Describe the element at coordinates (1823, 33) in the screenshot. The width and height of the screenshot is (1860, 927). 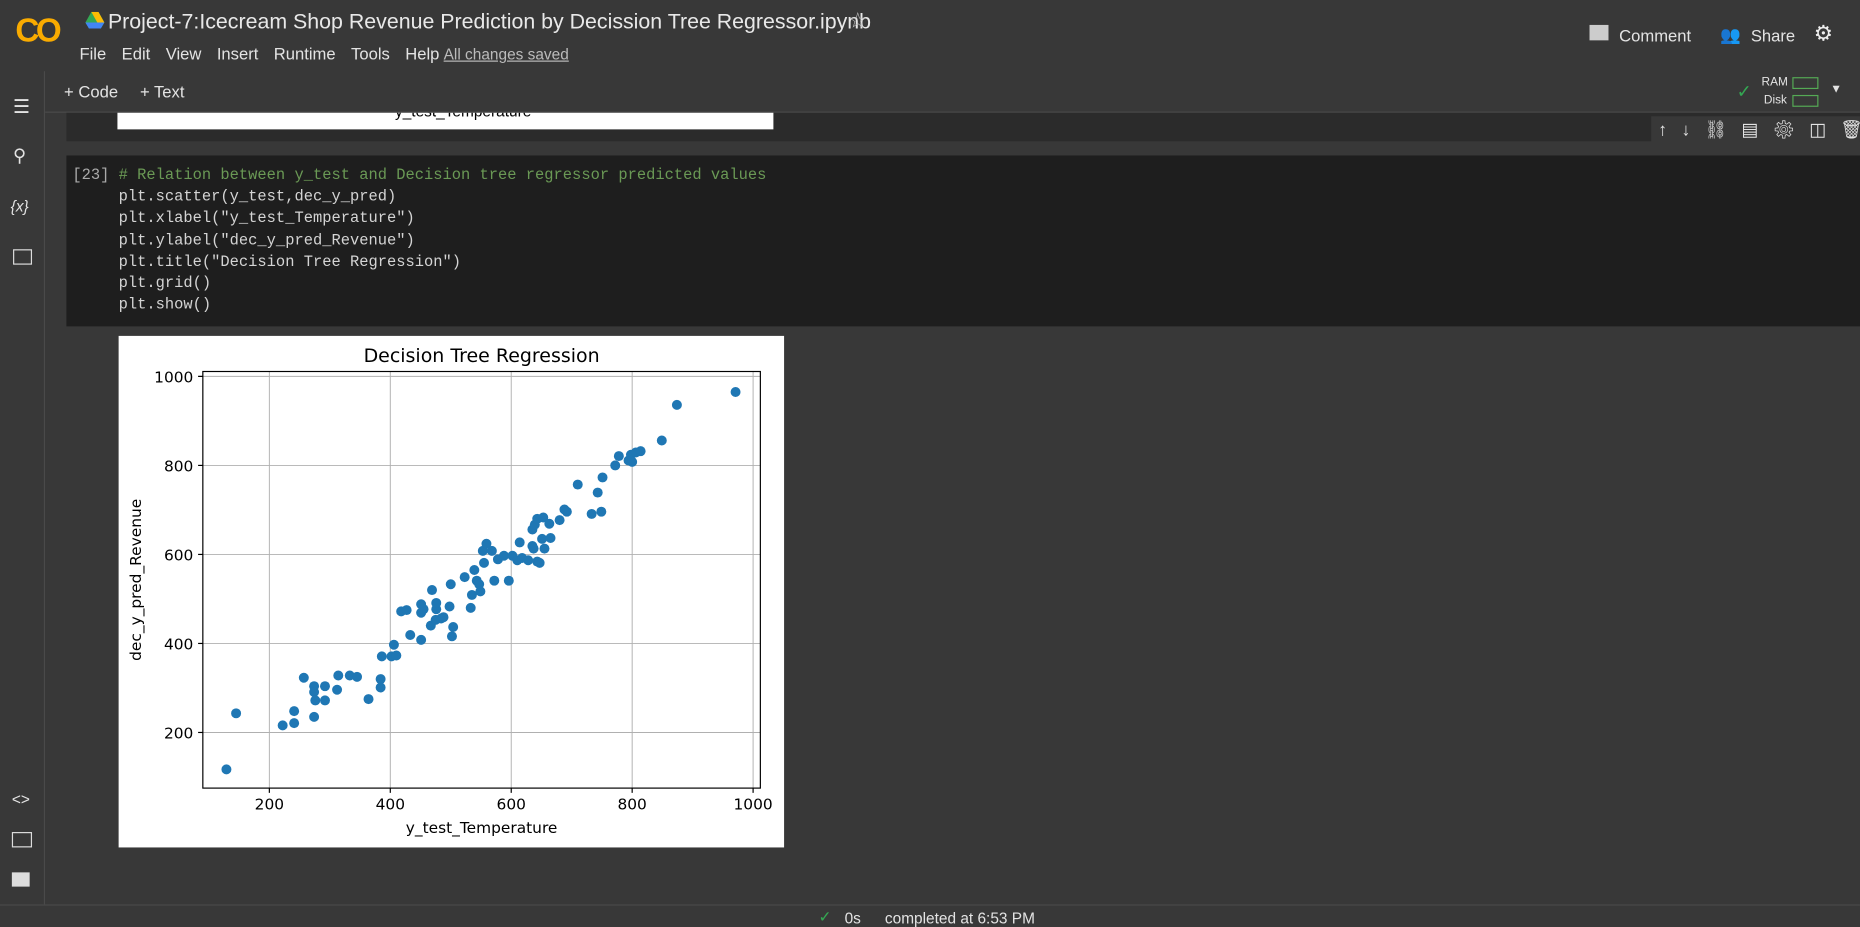
I see `settings-icon: ⚙` at that location.